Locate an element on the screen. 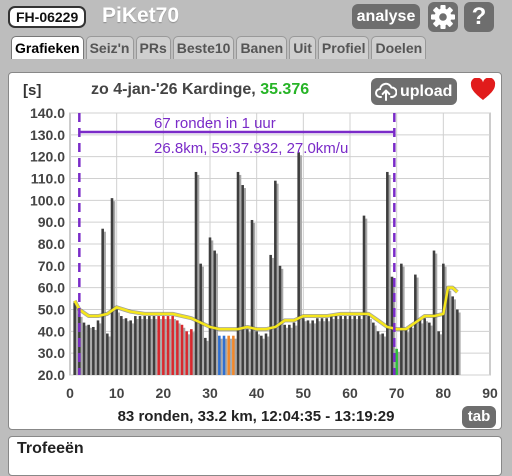  x-tick-label: 0 is located at coordinates (70, 393).